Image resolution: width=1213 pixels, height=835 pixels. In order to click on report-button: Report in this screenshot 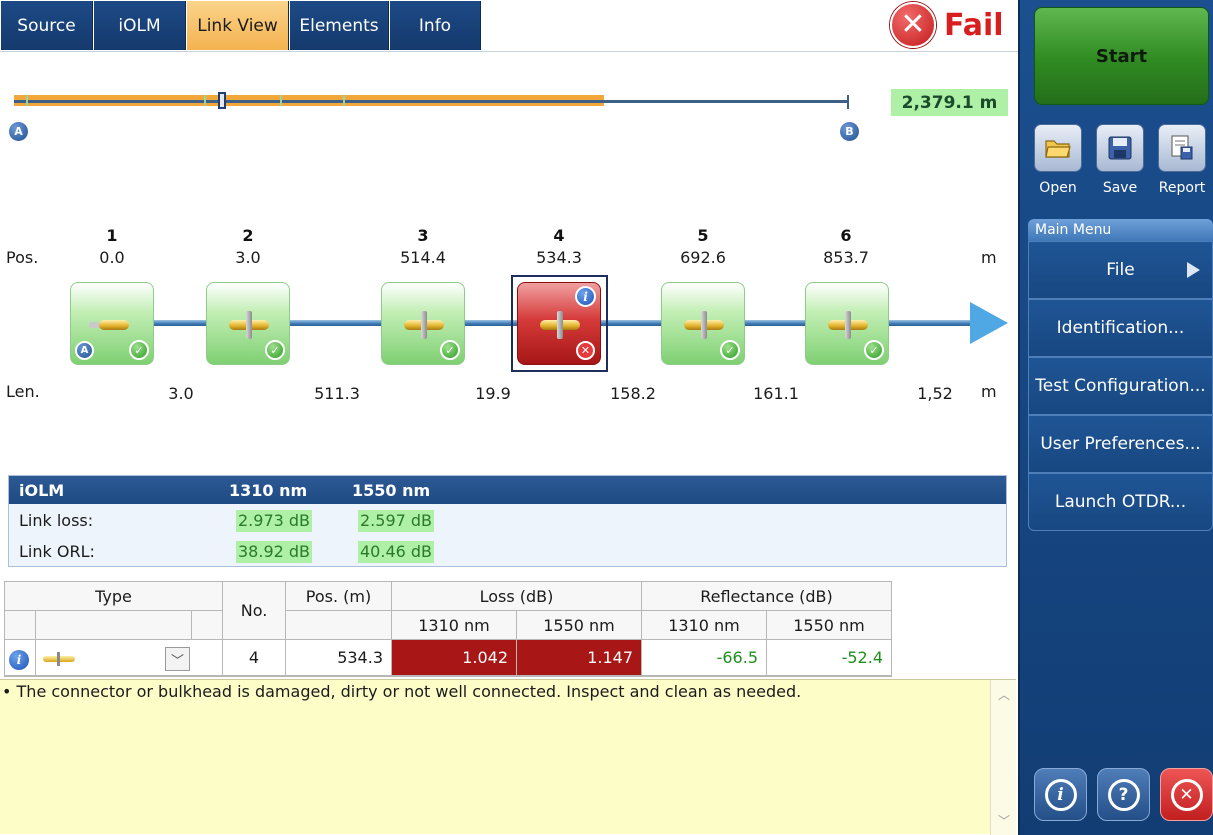, I will do `click(1182, 160)`.